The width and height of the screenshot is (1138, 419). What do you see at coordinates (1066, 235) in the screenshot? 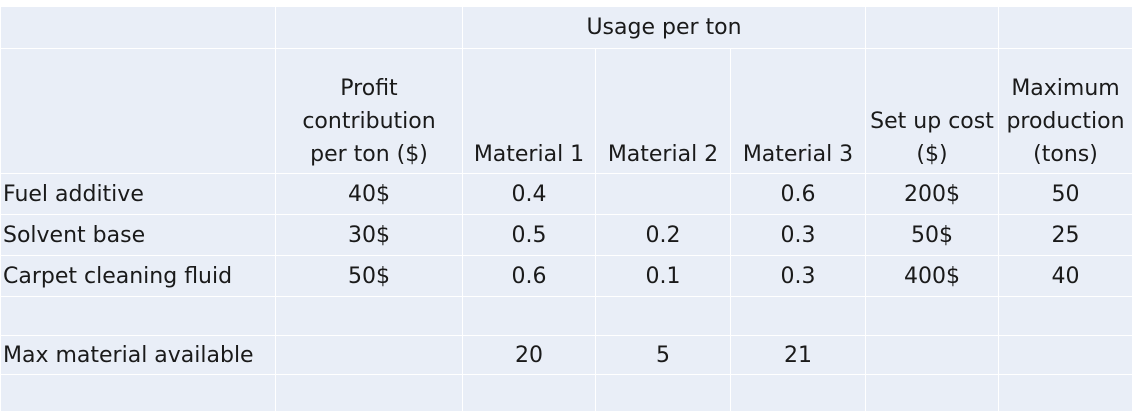
I see `max-production-cell: 25` at bounding box center [1066, 235].